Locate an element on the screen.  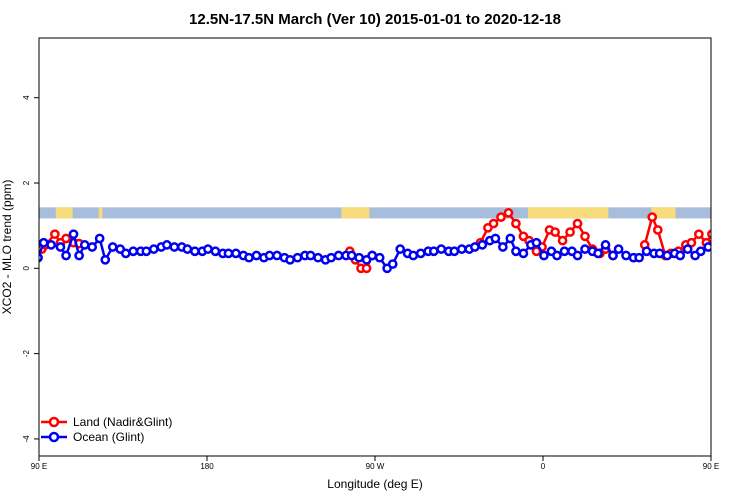
y-tick-label: 4 is located at coordinates (26, 97).